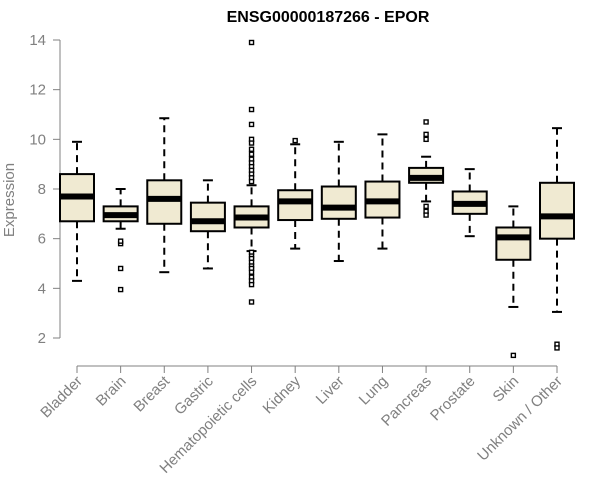 This screenshot has height=500, width=600. Describe the element at coordinates (42, 288) in the screenshot. I see `y-tick-label: 4` at that location.